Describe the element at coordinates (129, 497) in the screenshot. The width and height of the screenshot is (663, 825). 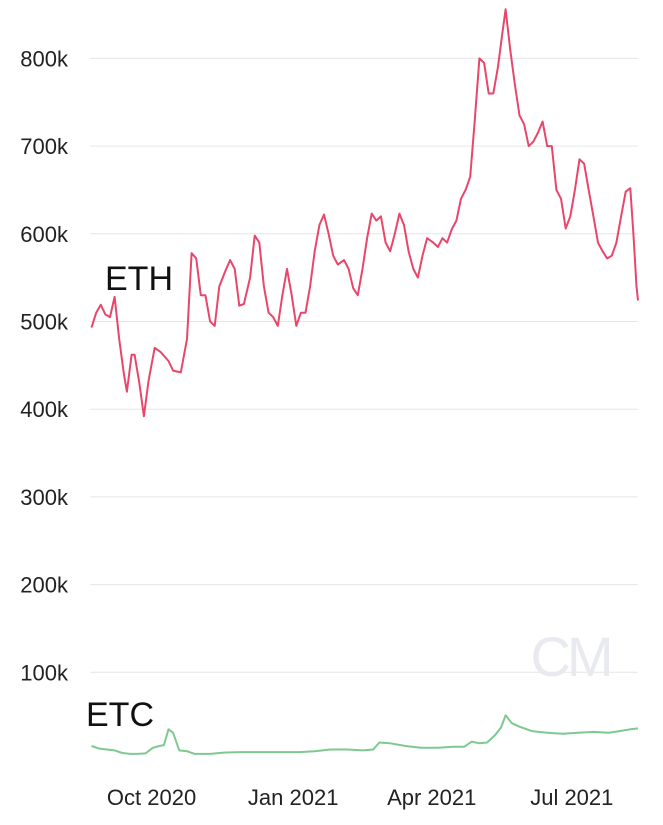
I see `series-labels: ETH ETC` at that location.